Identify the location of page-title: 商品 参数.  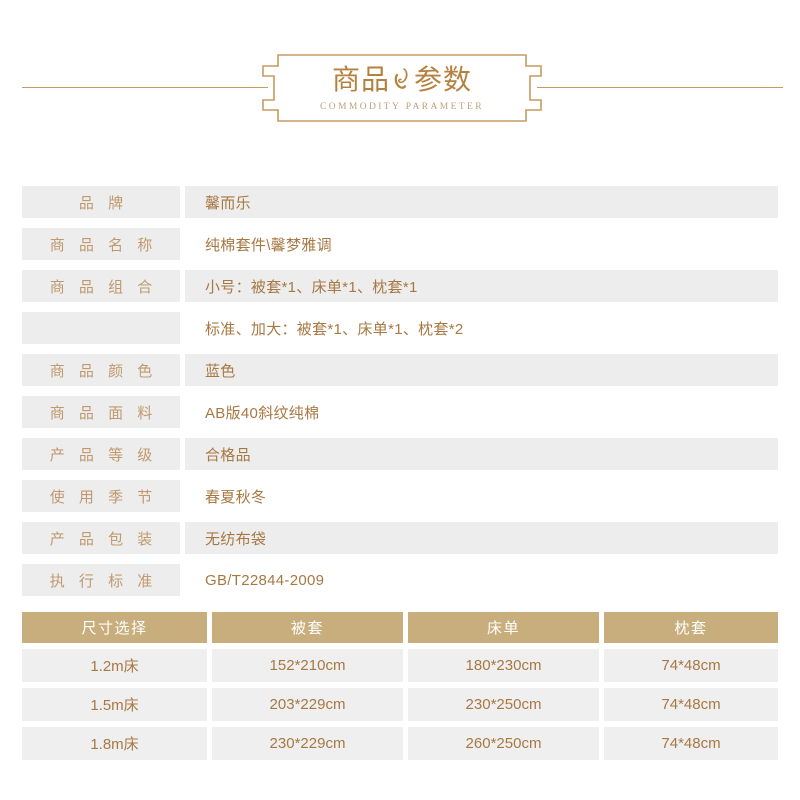
(402, 80).